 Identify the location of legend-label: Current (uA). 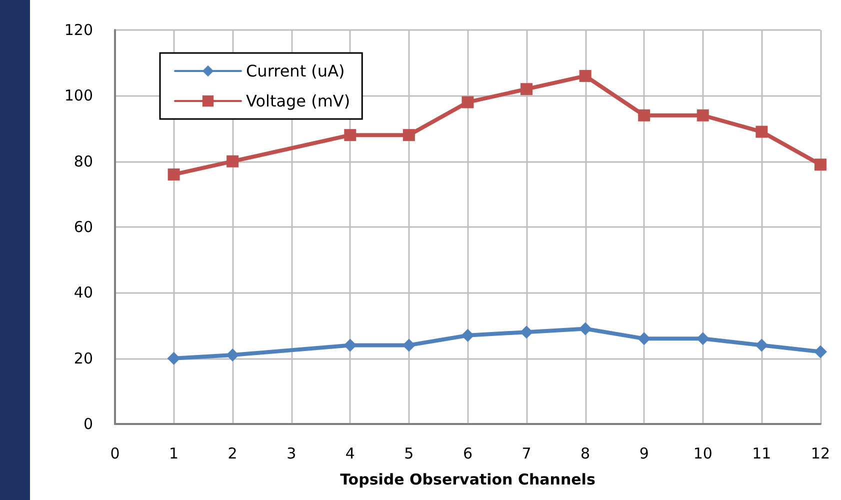
(295, 71).